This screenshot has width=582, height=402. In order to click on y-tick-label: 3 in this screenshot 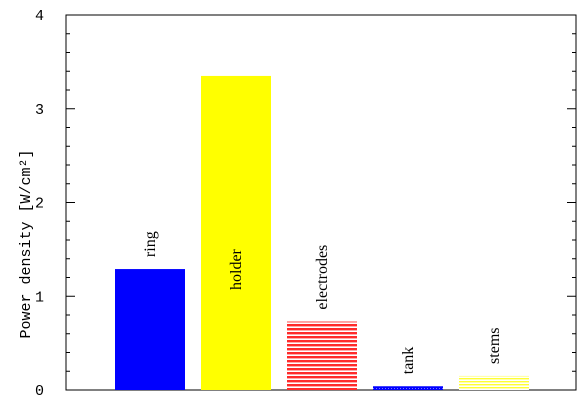, I will do `click(39, 110)`.